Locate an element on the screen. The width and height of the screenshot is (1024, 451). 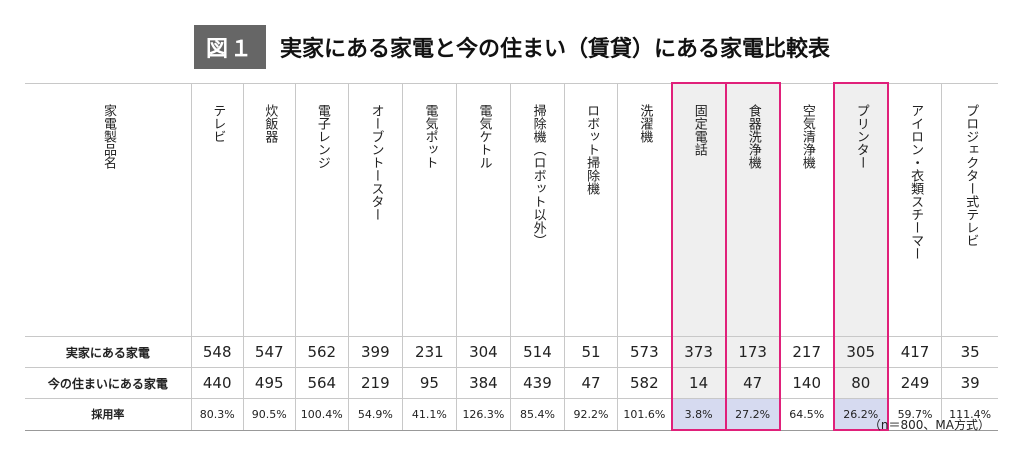
column-name: 炊飯器 is located at coordinates (270, 123).